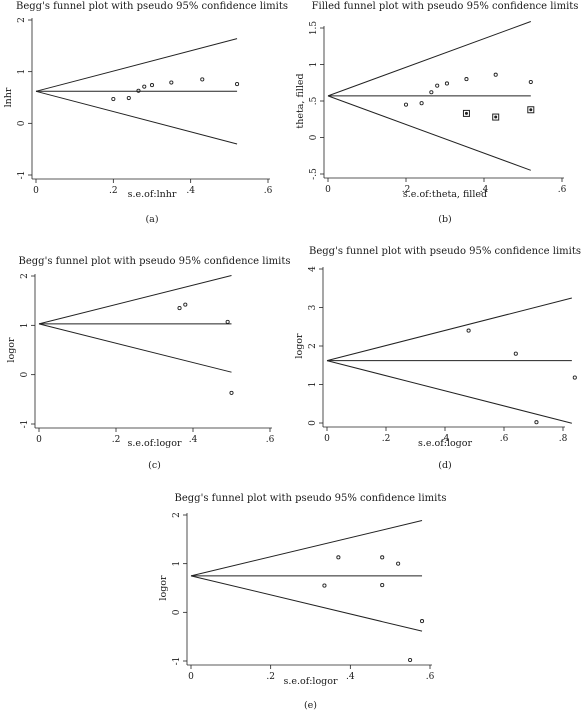 The width and height of the screenshot is (586, 726). I want to click on panel-label: (d), so click(445, 465).